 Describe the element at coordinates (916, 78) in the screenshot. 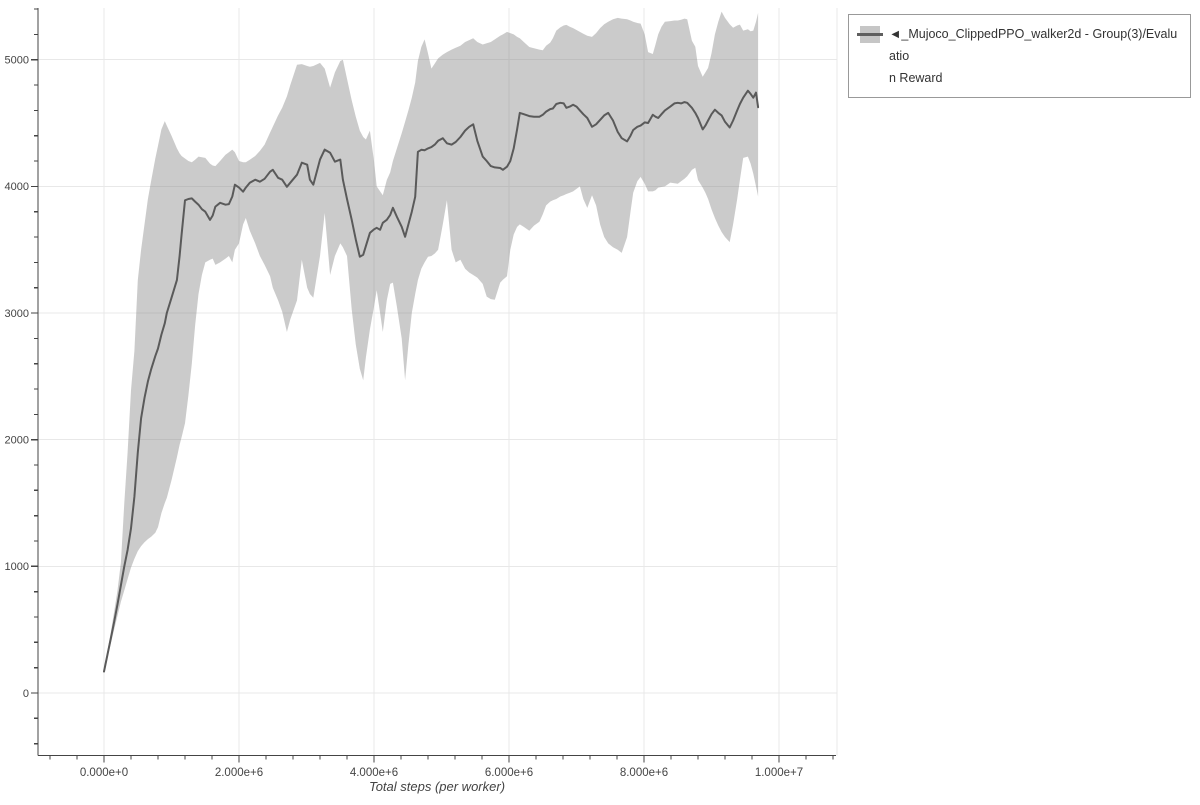

I see `legend-label-line2: n Reward` at that location.